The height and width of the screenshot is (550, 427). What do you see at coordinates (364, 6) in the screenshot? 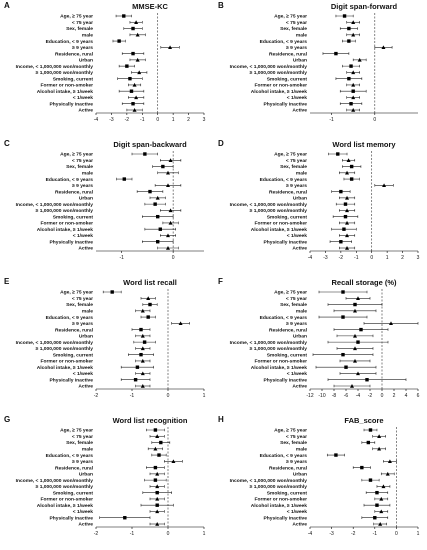
I see `panel-title: Digit span-forward` at bounding box center [364, 6].